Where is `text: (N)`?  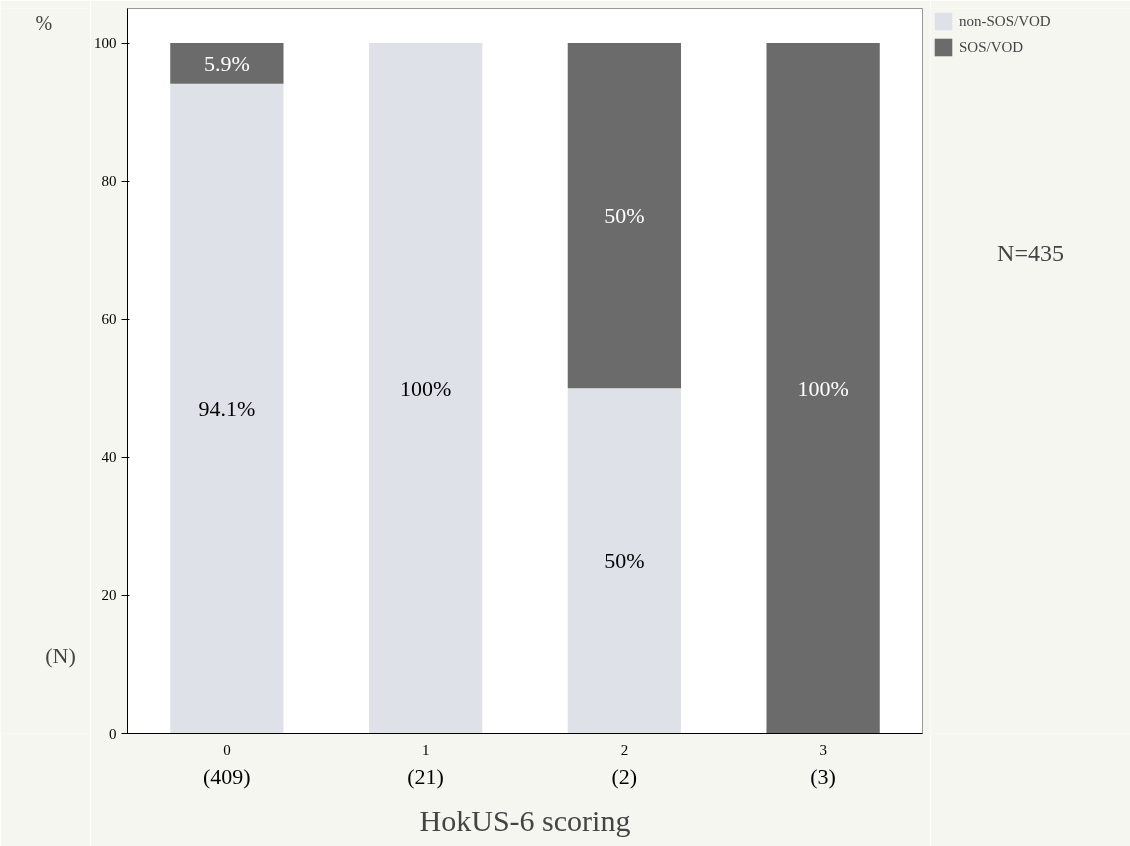
text: (N) is located at coordinates (60, 656).